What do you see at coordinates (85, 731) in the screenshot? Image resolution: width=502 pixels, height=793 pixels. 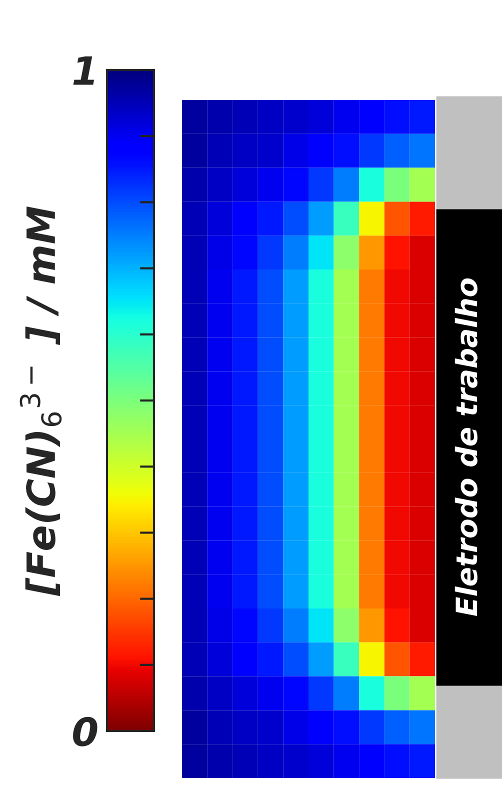 I see `color-bar-label: 0` at bounding box center [85, 731].